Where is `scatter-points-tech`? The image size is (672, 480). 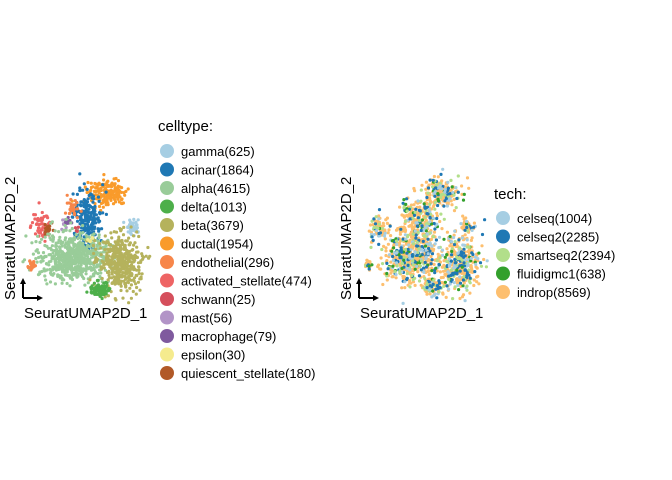
scatter-points-tech is located at coordinates (426, 236).